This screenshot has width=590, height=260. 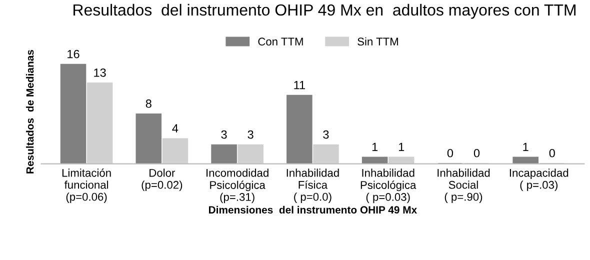 What do you see at coordinates (313, 210) in the screenshot?
I see `x-axis-title: Dimensiones del instrumento OHIP 49 Mx` at bounding box center [313, 210].